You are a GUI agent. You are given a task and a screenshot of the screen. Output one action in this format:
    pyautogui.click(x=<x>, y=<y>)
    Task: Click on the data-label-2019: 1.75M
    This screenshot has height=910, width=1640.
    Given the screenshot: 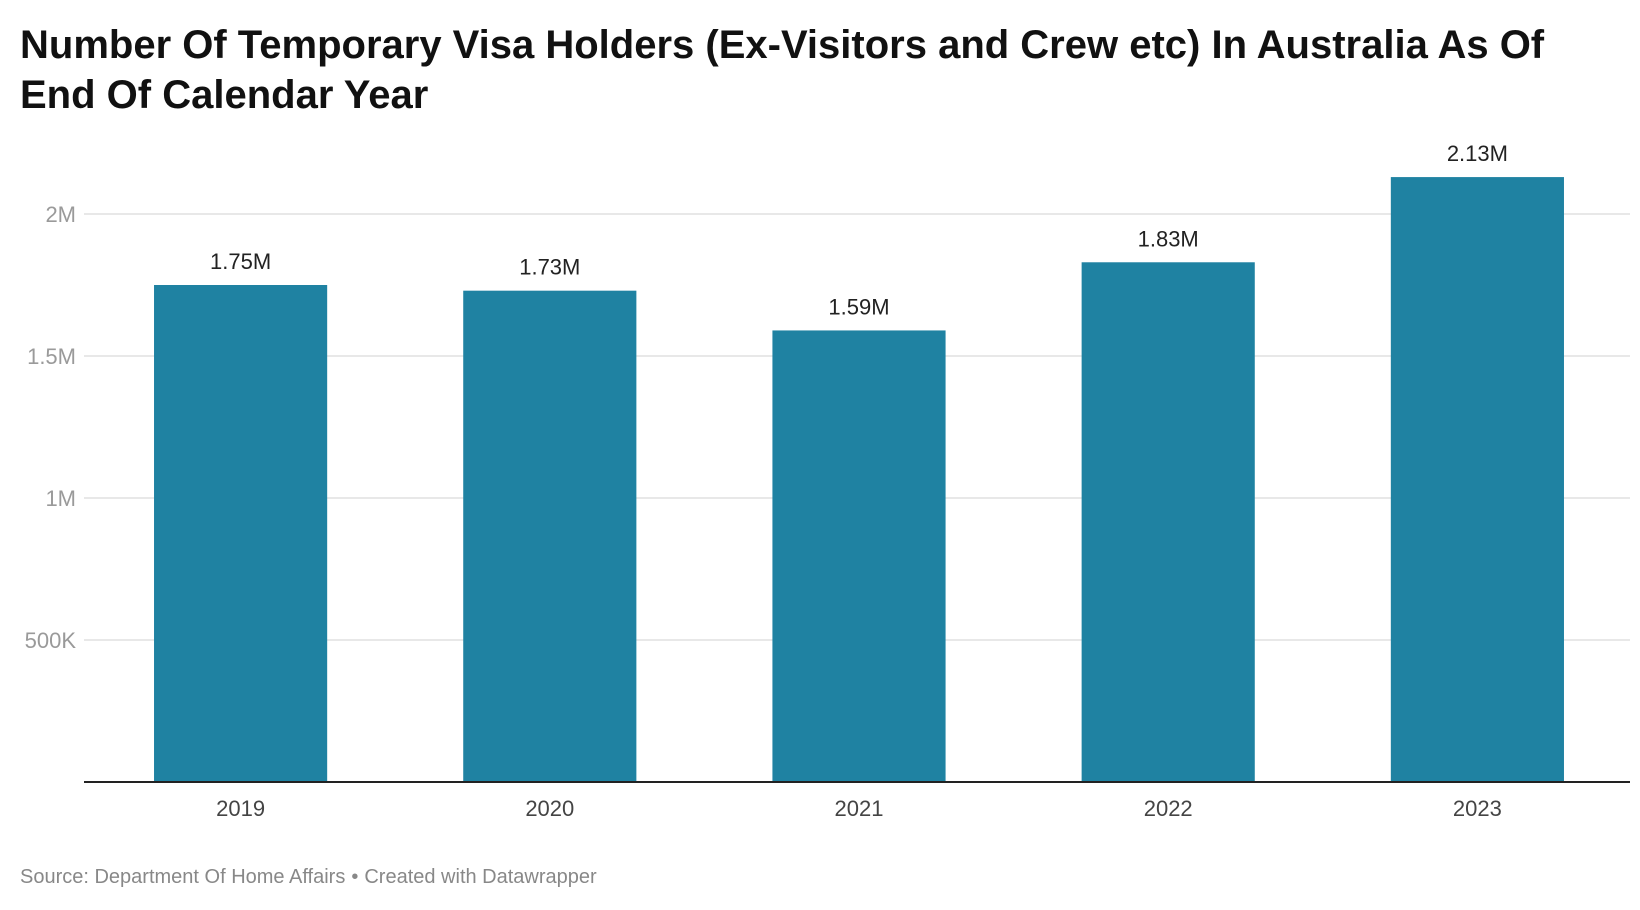 What is the action you would take?
    pyautogui.click(x=240, y=261)
    